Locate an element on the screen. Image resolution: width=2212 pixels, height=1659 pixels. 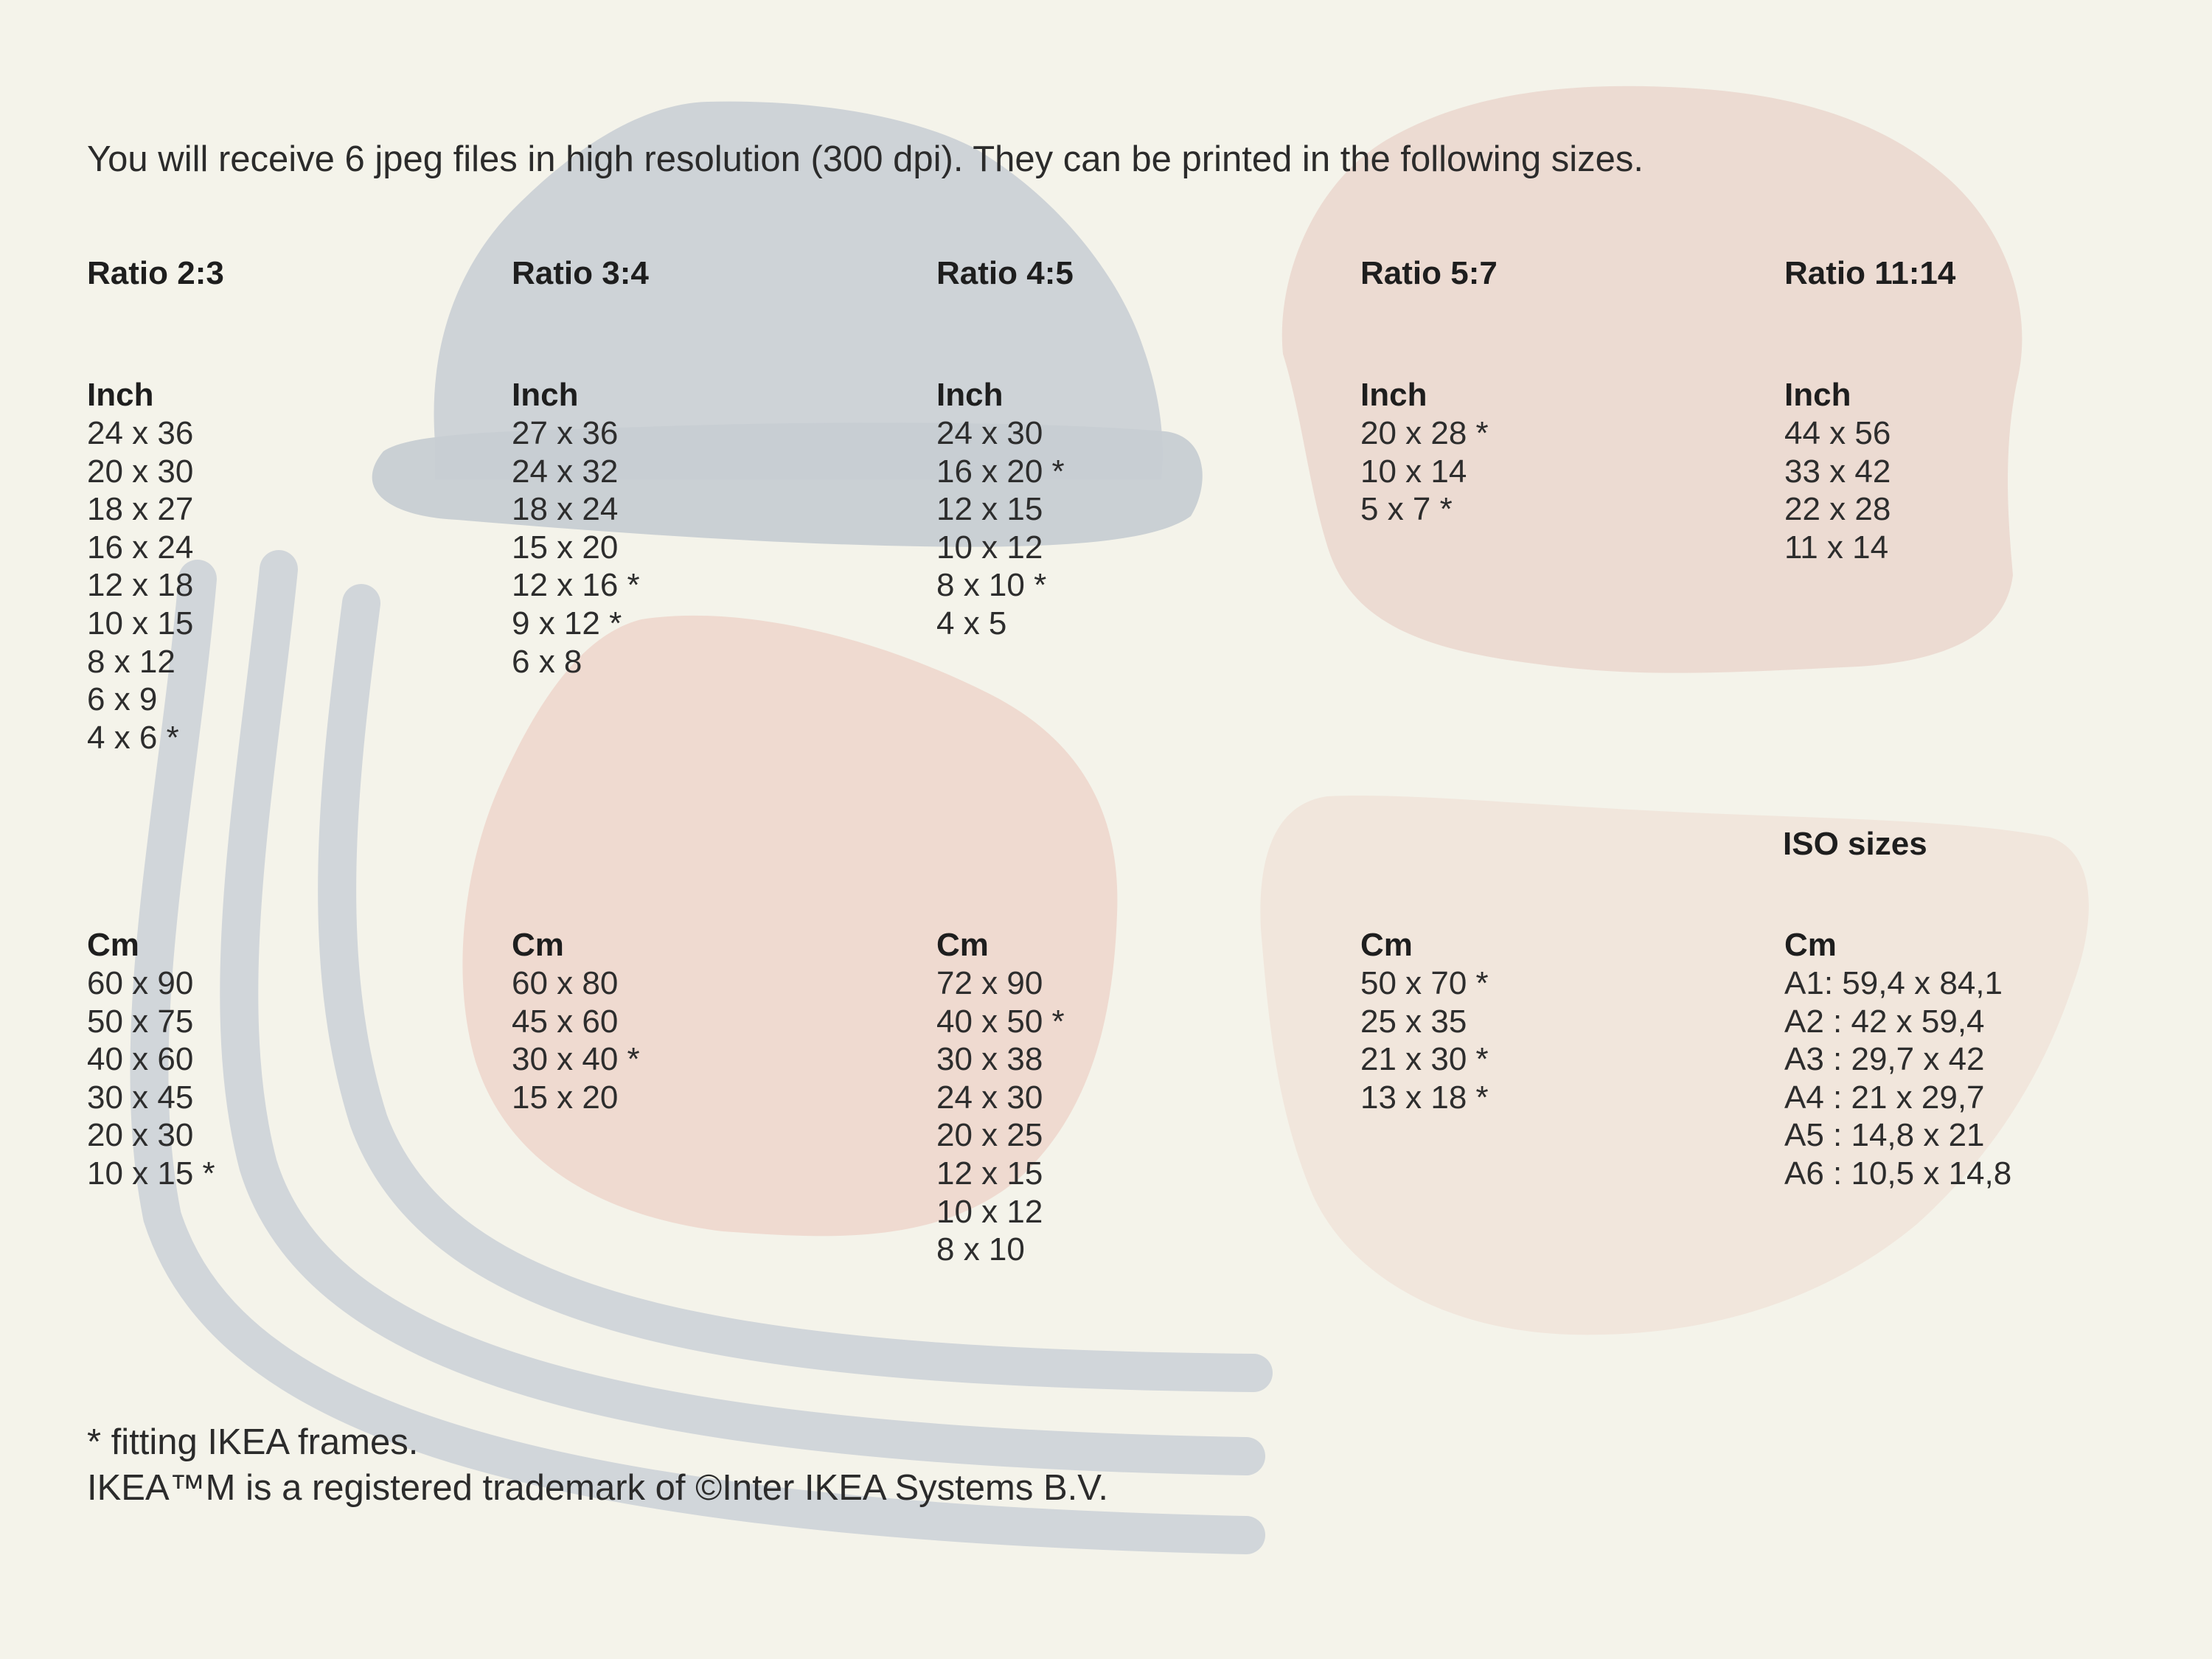
ratio-3-4-title: Ratio 3:4 is located at coordinates (580, 273).